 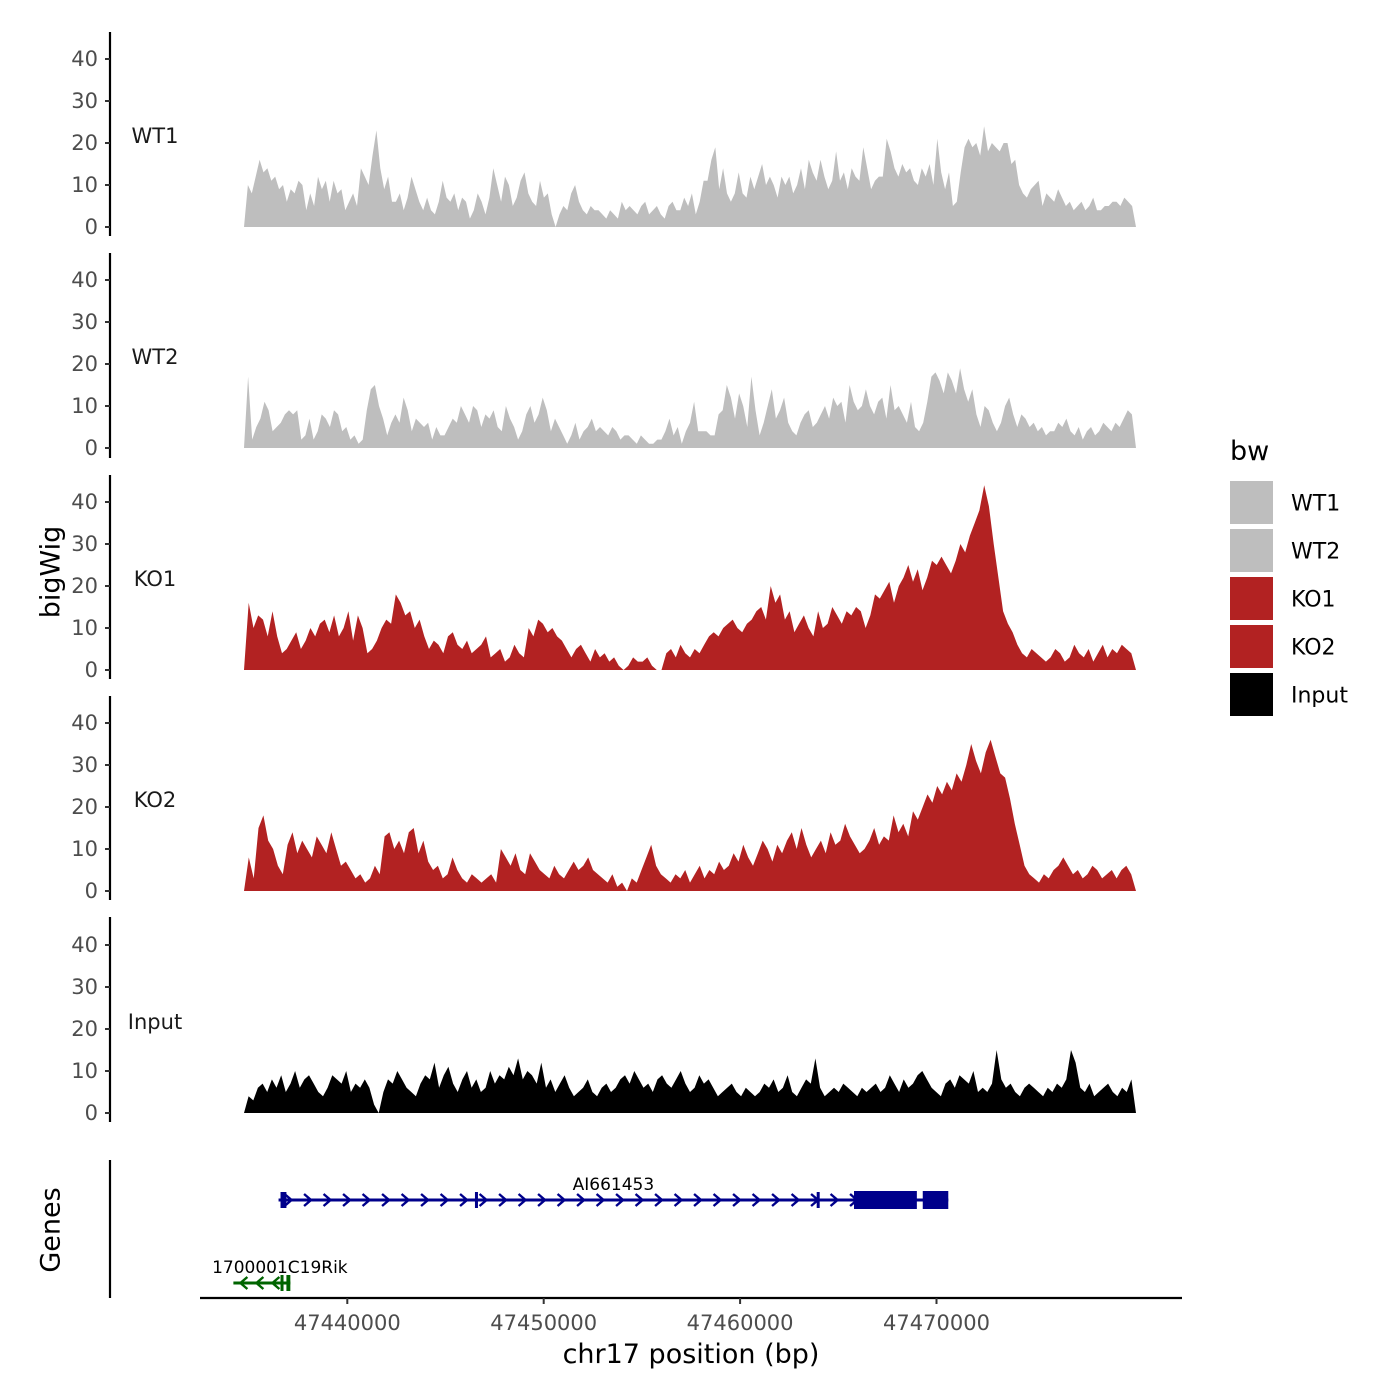 What do you see at coordinates (1315, 504) in the screenshot?
I see `legend-label: WT1` at bounding box center [1315, 504].